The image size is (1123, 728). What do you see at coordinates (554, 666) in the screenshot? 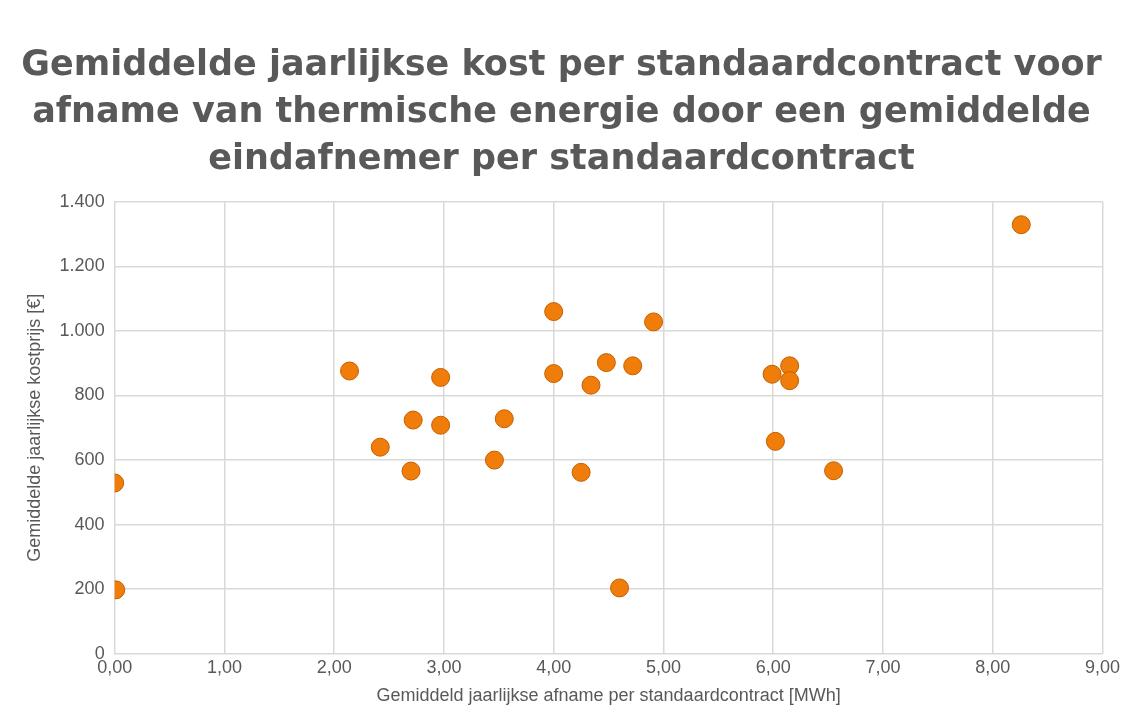
I see `x-tick-label: 4,00` at bounding box center [554, 666].